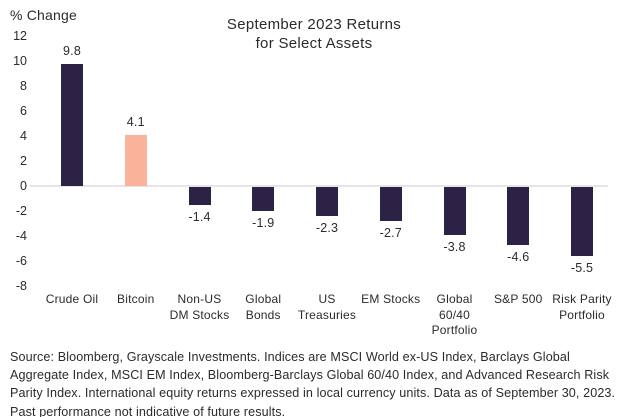 This screenshot has width=624, height=417. I want to click on bar-value-label: -3.8, so click(454, 246).